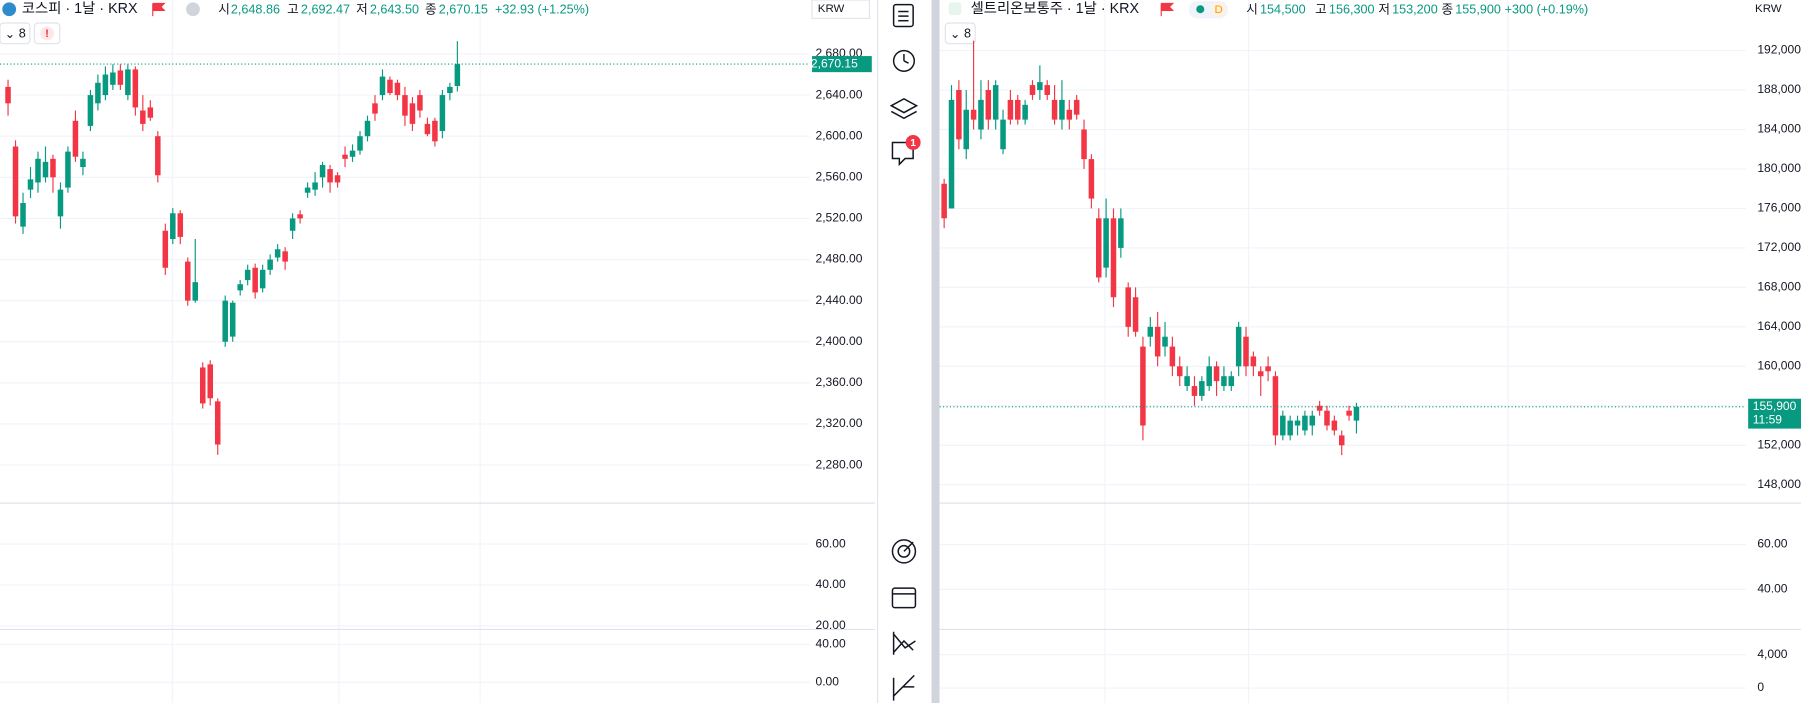 This screenshot has height=703, width=1801. I want to click on toolbar-icons, so click(904, 352).